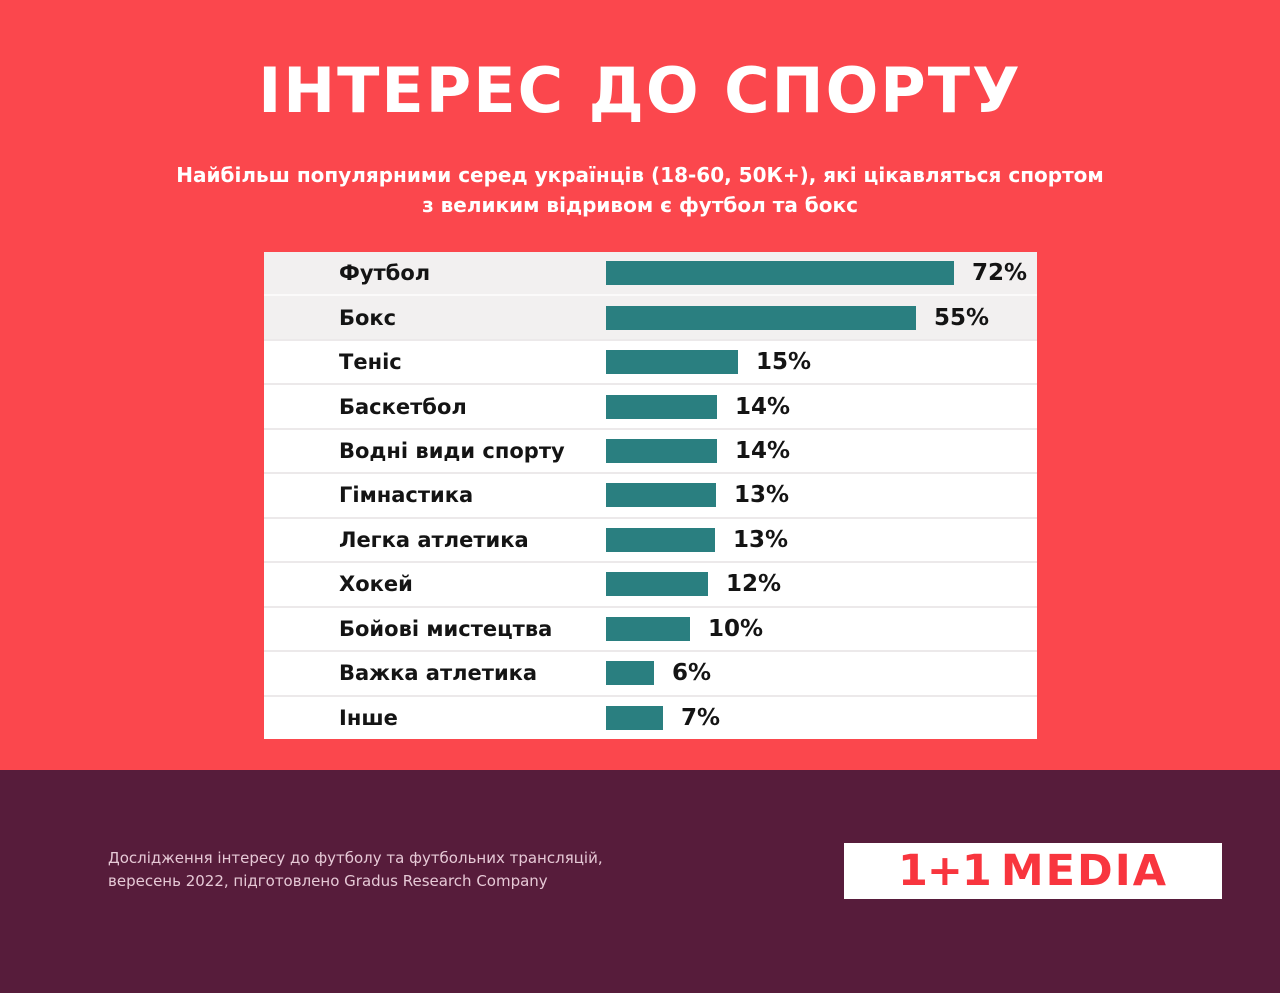  I want to click on category-label: Футбол, so click(385, 273).